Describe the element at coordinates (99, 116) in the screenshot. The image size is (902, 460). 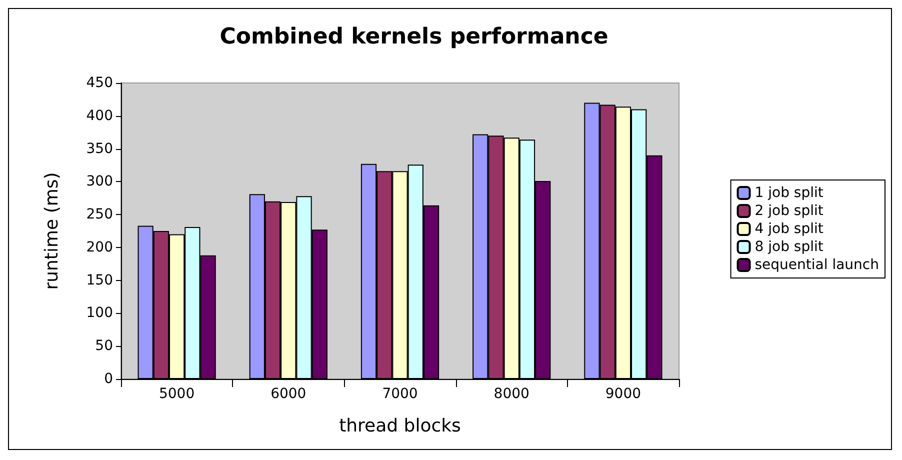
I see `y-tick-label: 400` at that location.